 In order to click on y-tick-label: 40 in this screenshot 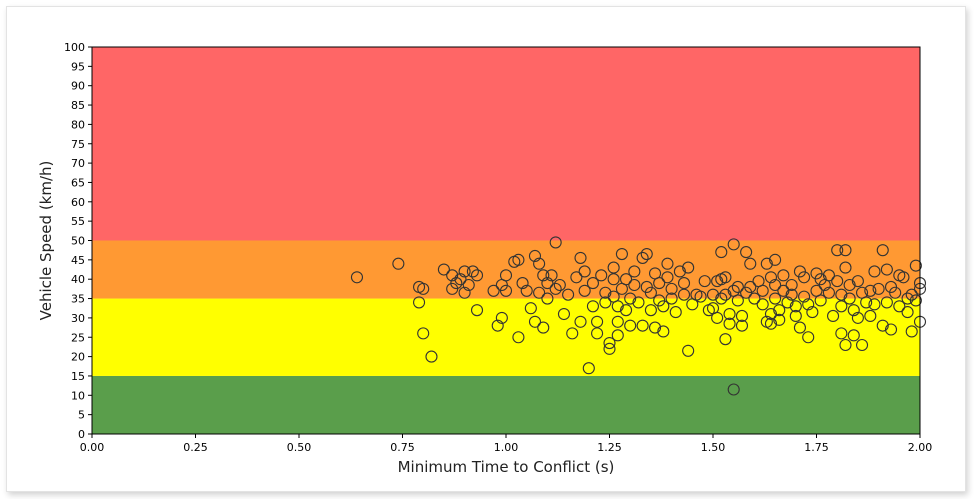, I will do `click(78, 279)`.